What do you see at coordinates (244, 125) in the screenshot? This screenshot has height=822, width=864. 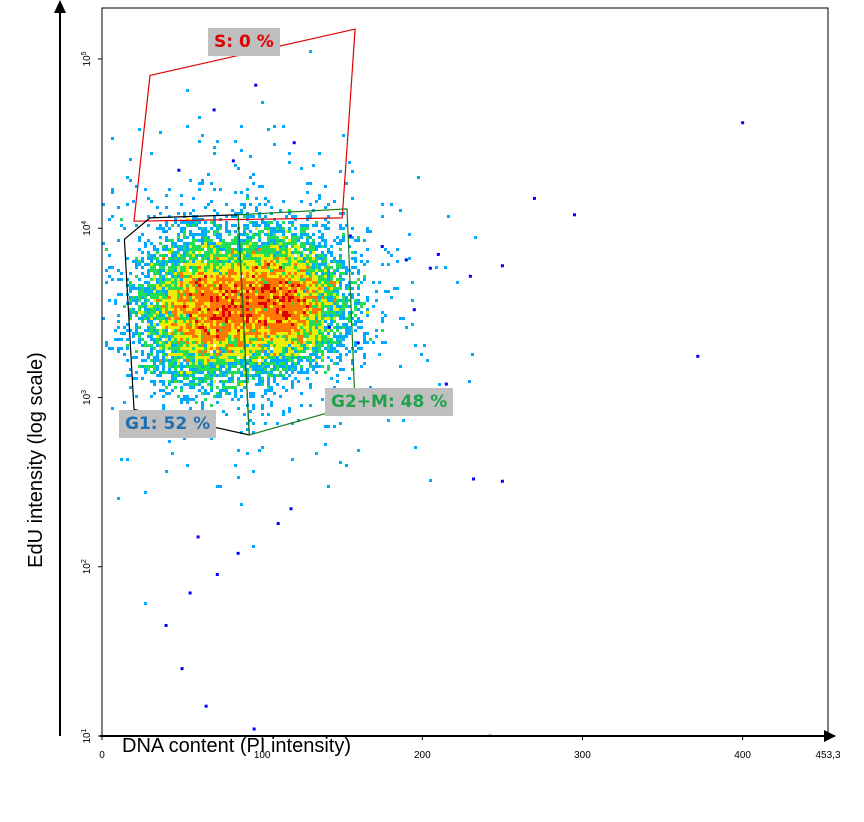 I see `gate-s` at bounding box center [244, 125].